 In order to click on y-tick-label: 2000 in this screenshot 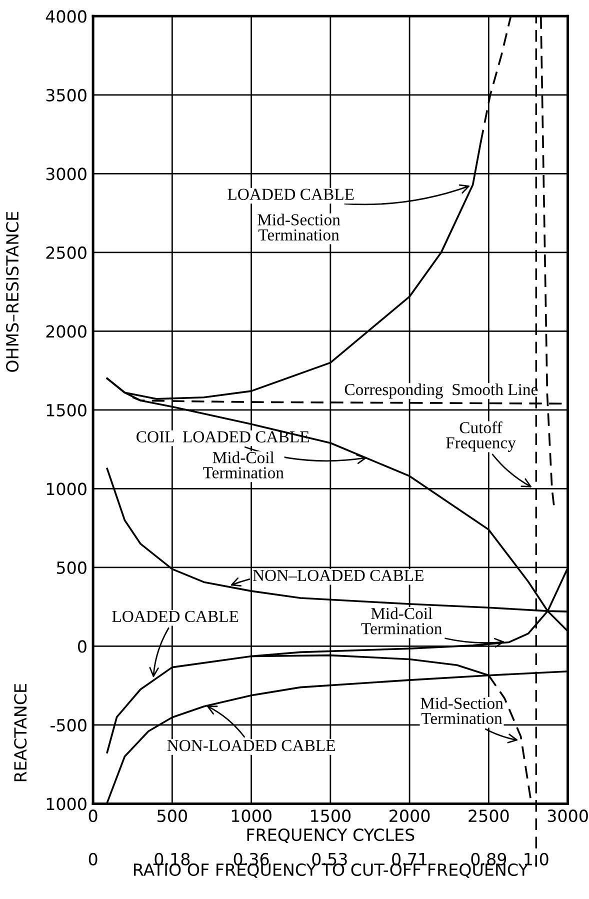, I will do `click(66, 331)`.